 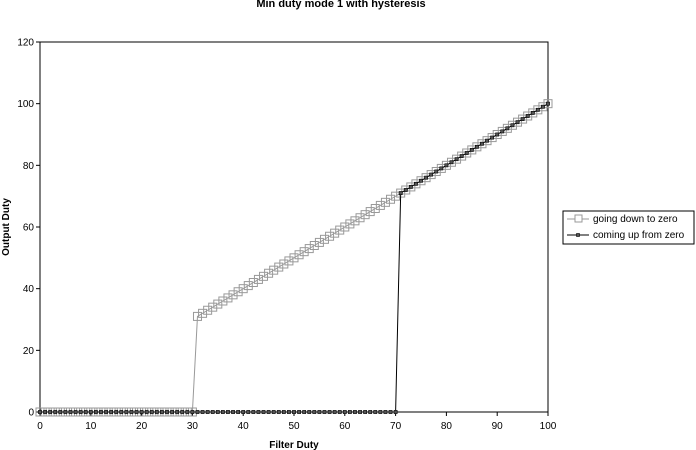 What do you see at coordinates (628, 227) in the screenshot?
I see `legend: going down to zero coming up from zero` at bounding box center [628, 227].